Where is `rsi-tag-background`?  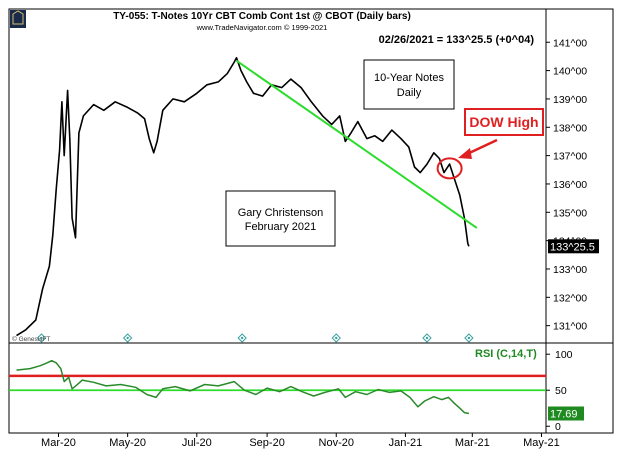
rsi-tag-background is located at coordinates (566, 413).